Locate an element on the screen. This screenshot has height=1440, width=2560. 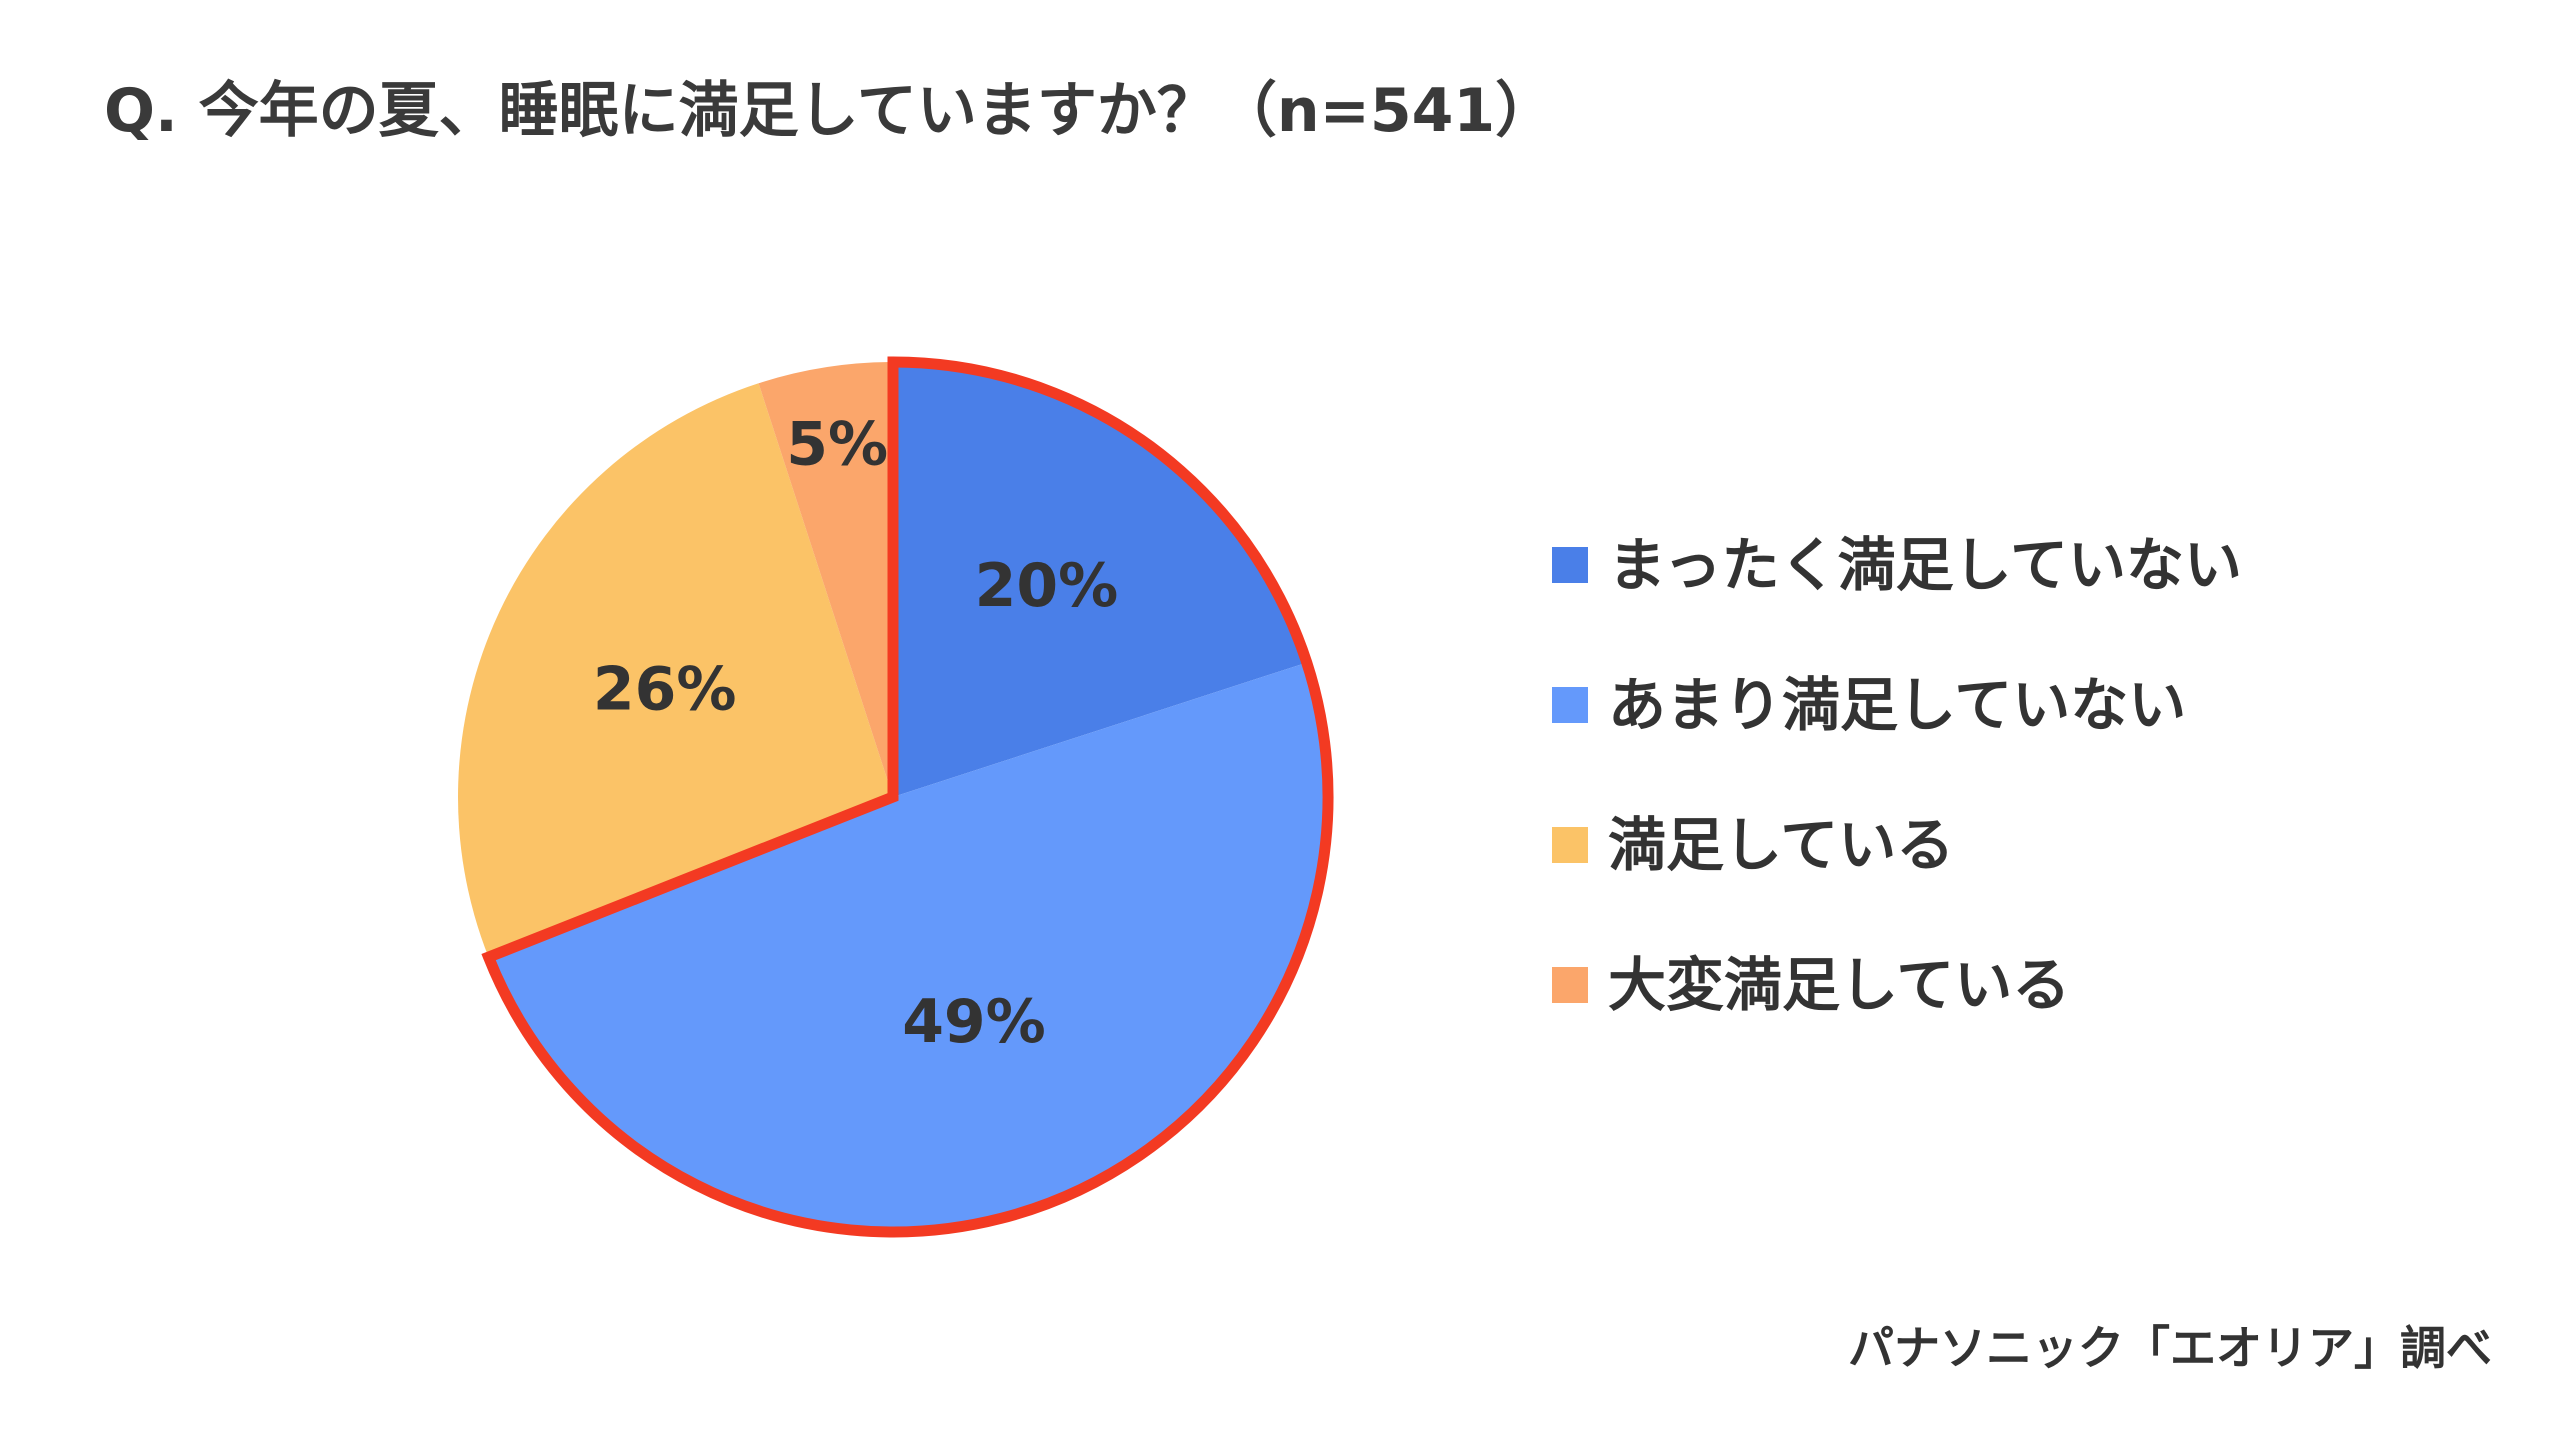
legend-item-very-dissatisfied: まったく満足していない is located at coordinates (1897, 580).